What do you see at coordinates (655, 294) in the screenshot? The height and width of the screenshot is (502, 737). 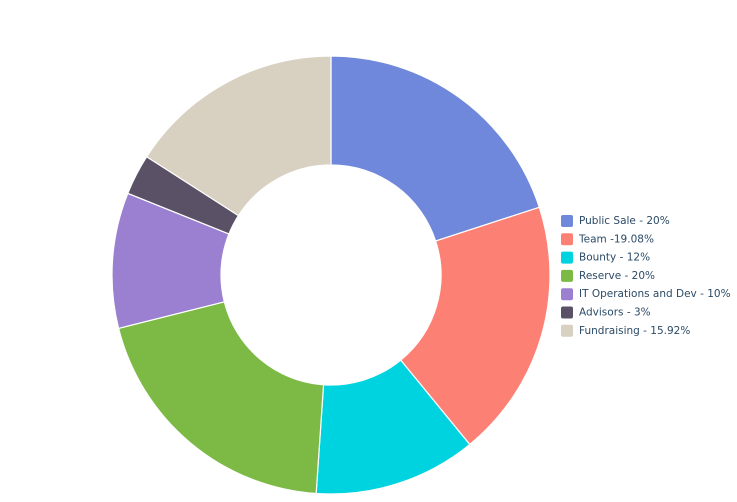 I see `legend-label: IT Operations and Dev - 10%` at bounding box center [655, 294].